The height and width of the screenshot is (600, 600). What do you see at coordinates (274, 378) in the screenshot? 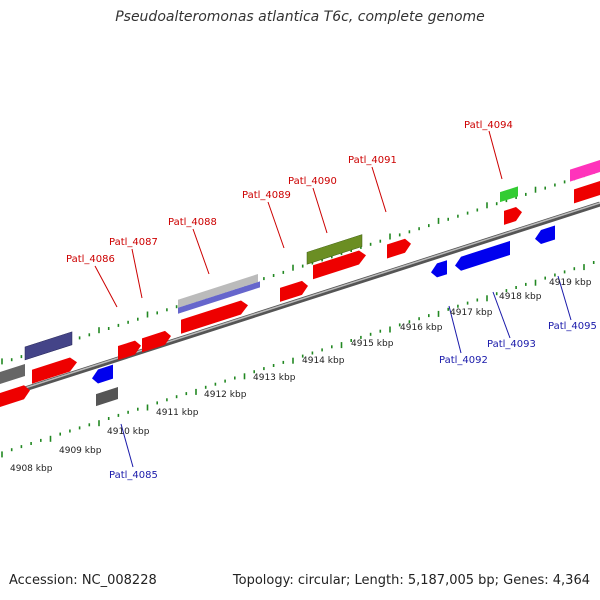
I see `scale-label: 4913 kbp` at bounding box center [274, 378].